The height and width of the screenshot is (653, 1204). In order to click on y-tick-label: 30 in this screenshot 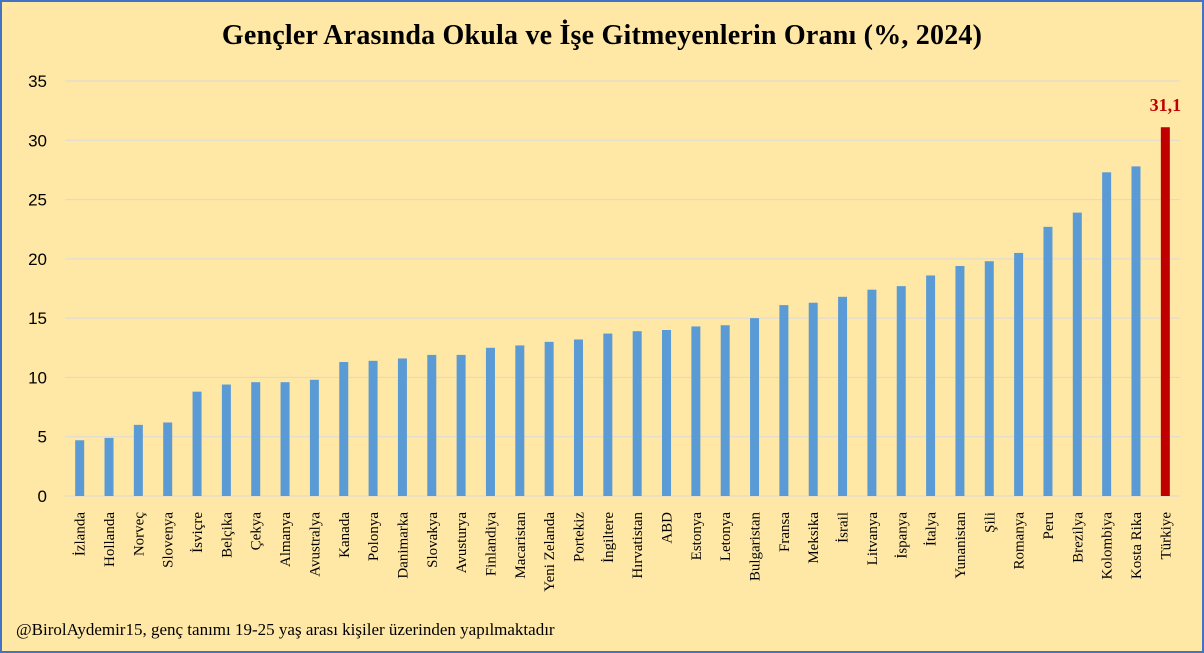, I will do `click(37, 140)`.